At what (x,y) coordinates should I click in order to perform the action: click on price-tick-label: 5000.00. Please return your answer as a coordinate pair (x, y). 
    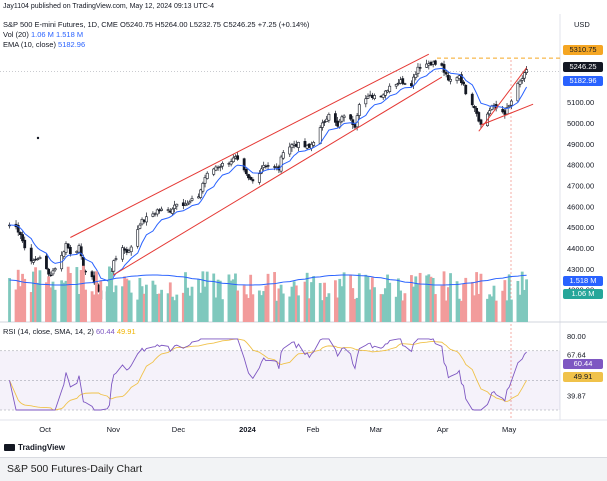
    Looking at the image, I should click on (580, 123).